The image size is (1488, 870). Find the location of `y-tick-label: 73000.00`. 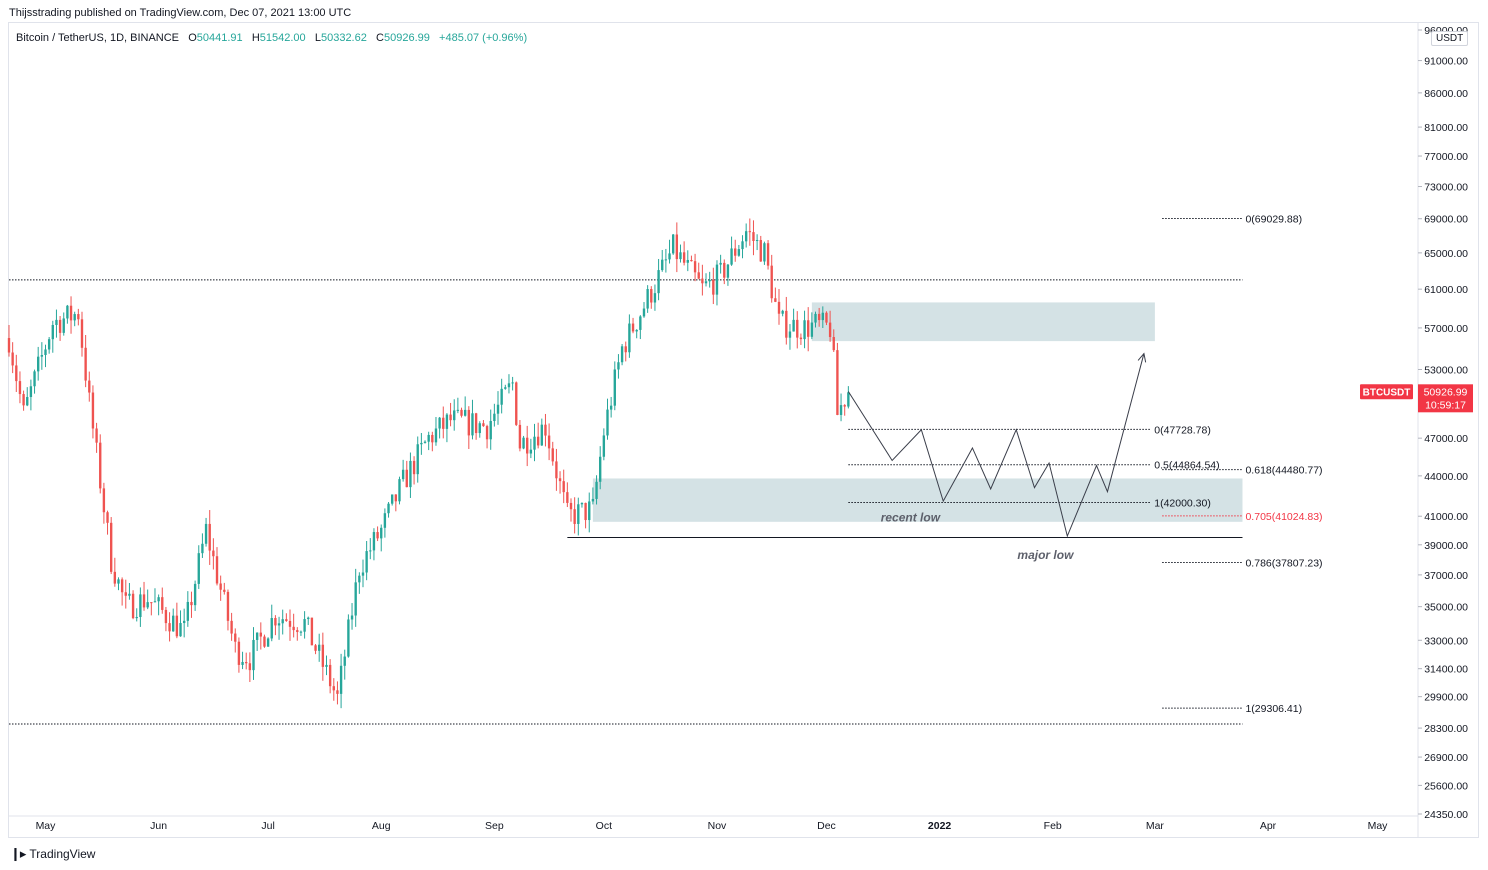

y-tick-label: 73000.00 is located at coordinates (1446, 188).